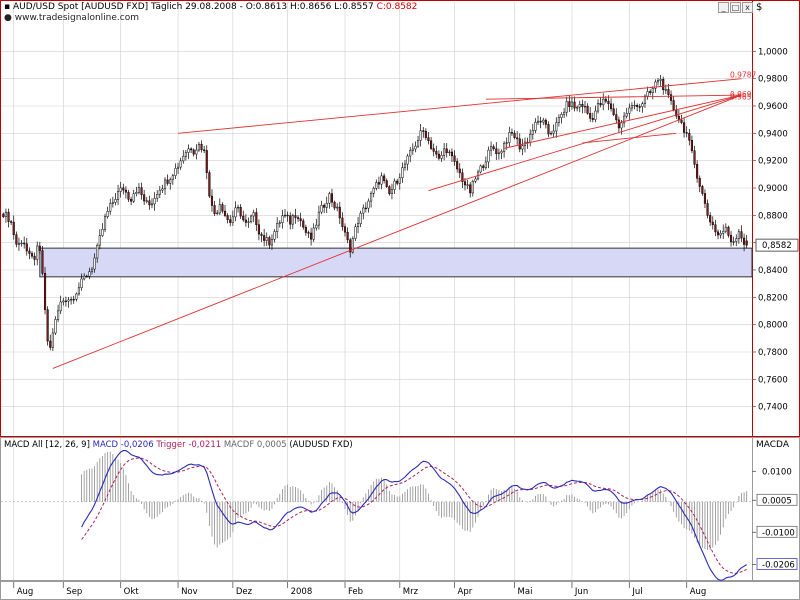  Describe the element at coordinates (778, 533) in the screenshot. I see `macd-tick-label: -0.0100` at that location.